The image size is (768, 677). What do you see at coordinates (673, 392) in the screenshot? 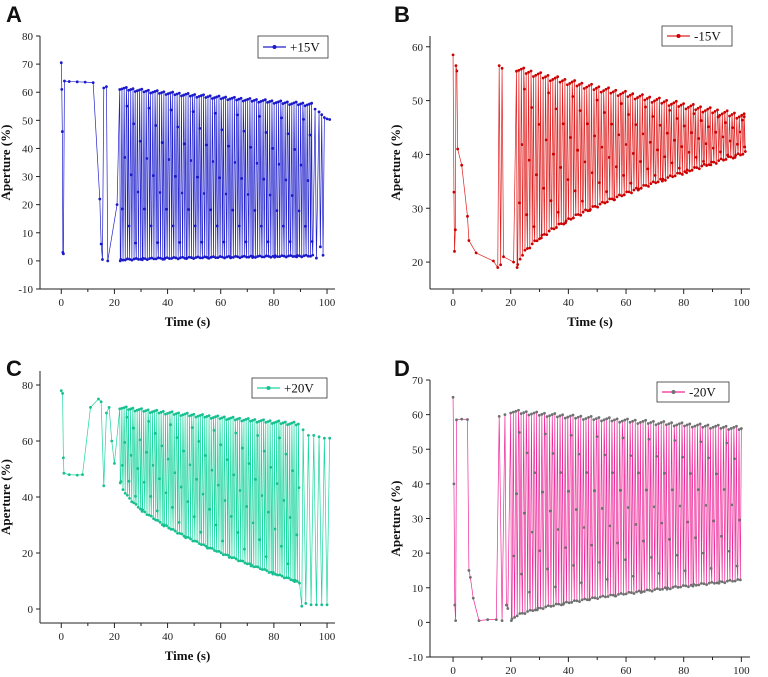
I see `legend-marker` at bounding box center [673, 392].